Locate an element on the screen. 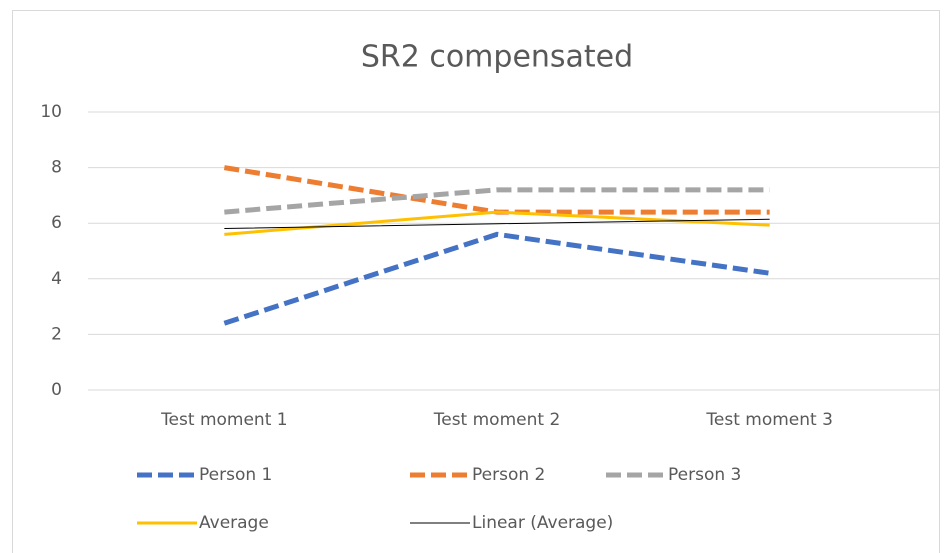  y-tick-label: 8 is located at coordinates (56, 168).